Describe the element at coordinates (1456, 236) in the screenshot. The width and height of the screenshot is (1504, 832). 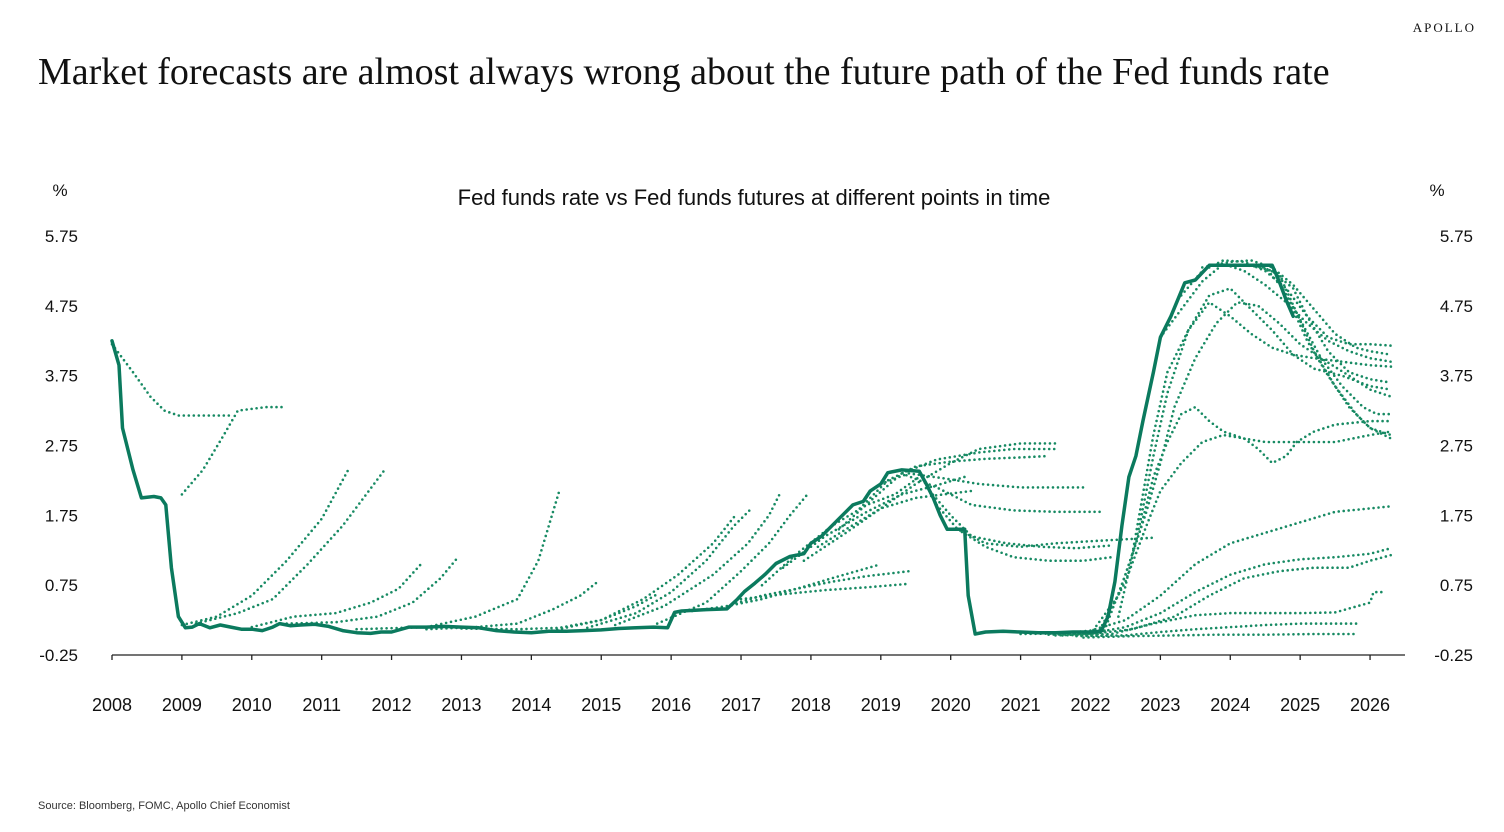
I see `y-tick-right-label: 5.75` at that location.